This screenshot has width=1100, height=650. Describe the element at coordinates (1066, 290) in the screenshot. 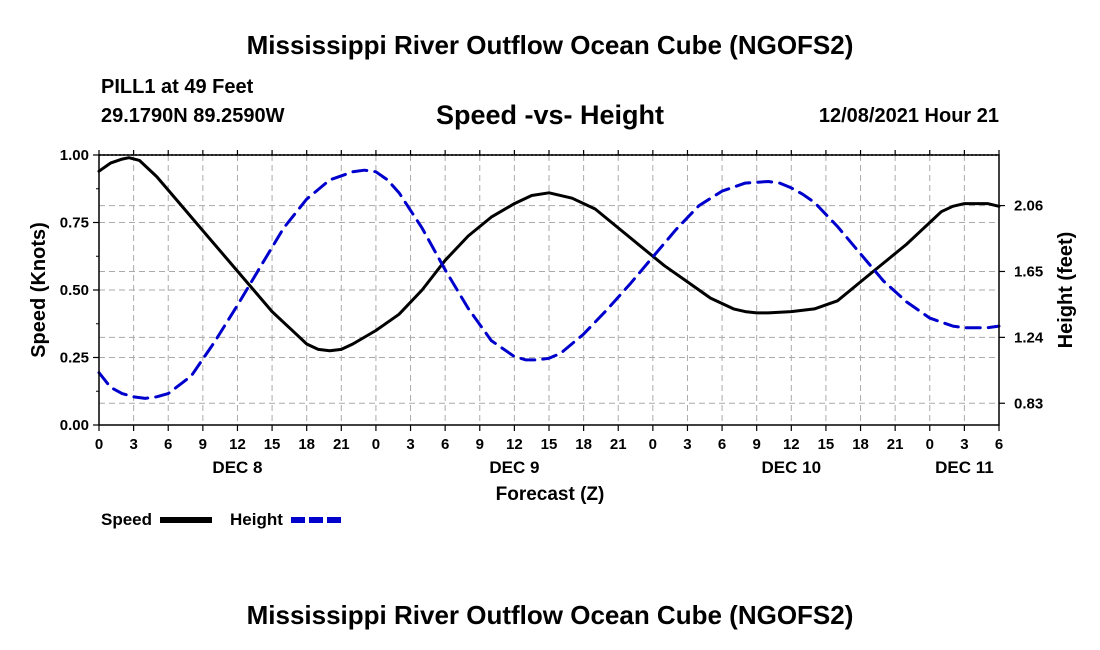

I see `y2-axis-label: Height (feet)` at that location.